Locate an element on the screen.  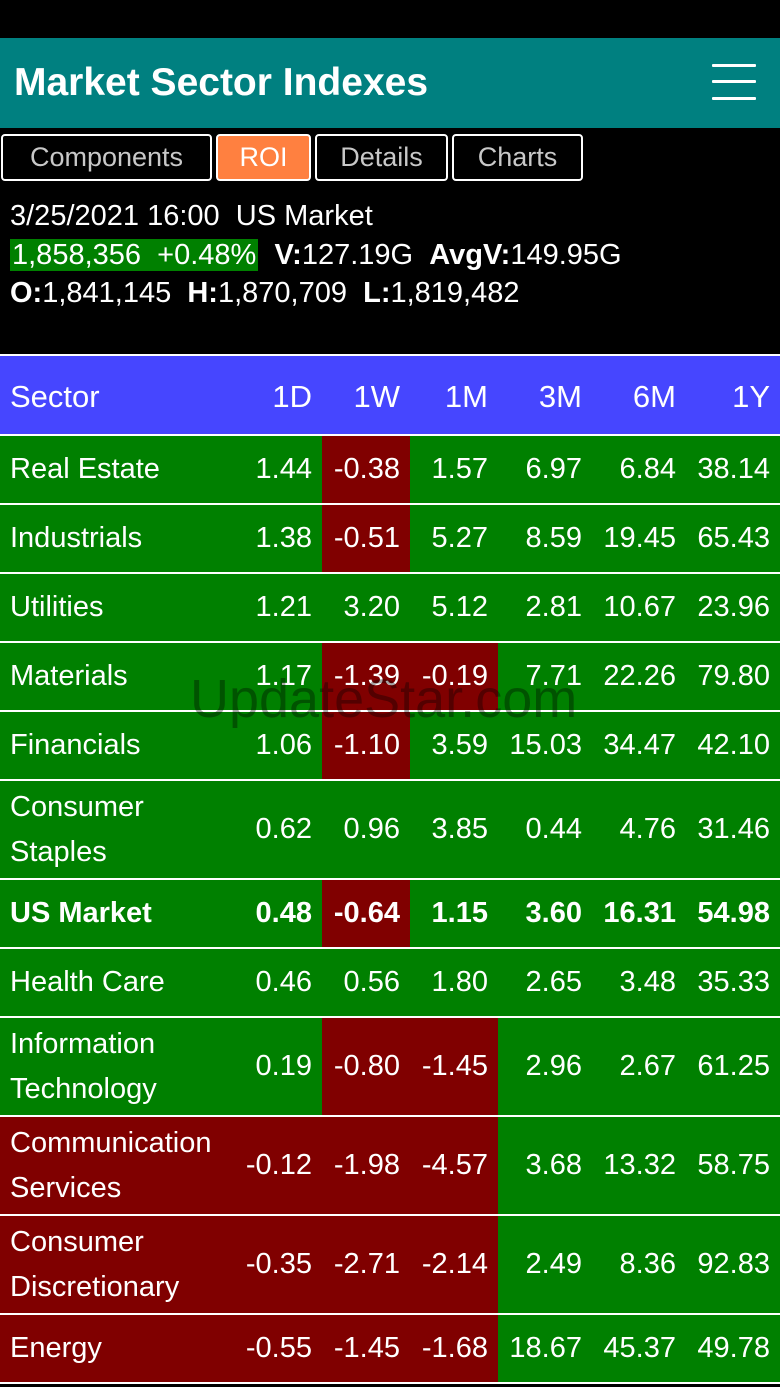
roi-cell-1m: 3.59 is located at coordinates (454, 745).